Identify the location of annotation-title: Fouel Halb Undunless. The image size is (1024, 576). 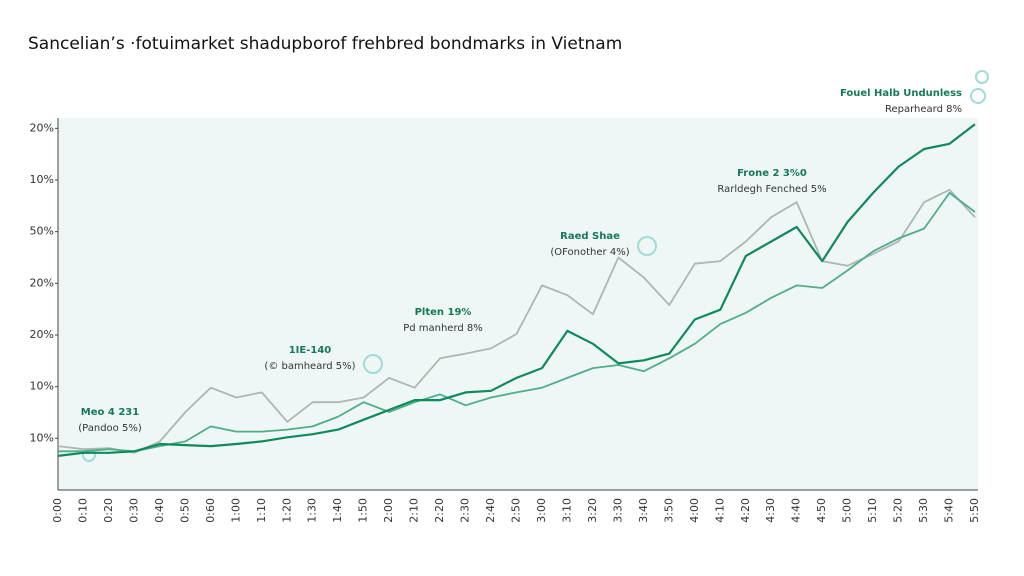
(901, 93).